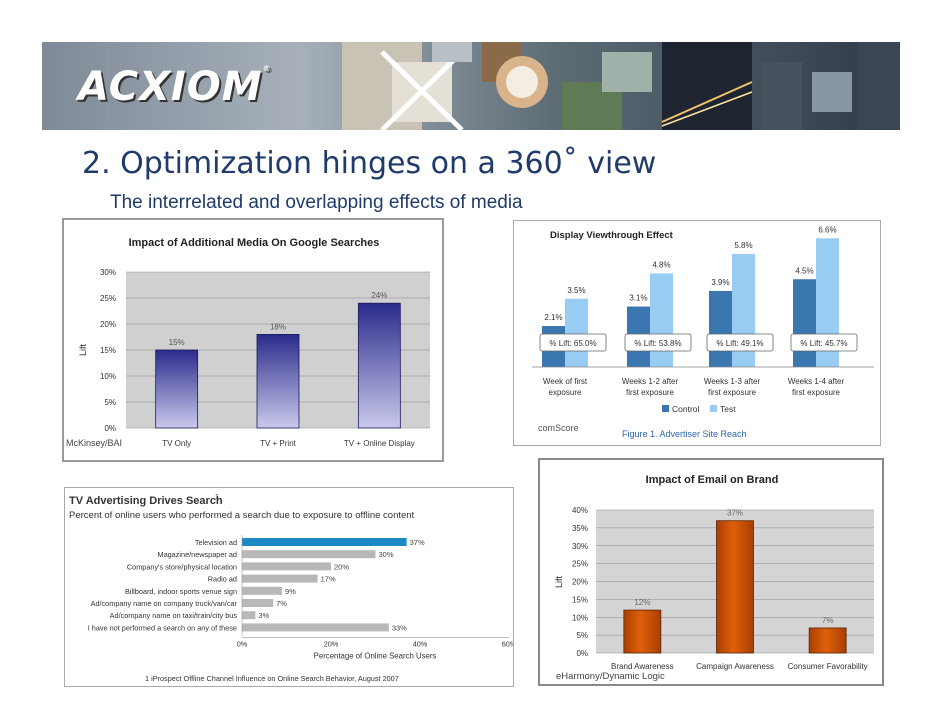  Describe the element at coordinates (278, 443) in the screenshot. I see `x-tick-label: TV + Print` at that location.